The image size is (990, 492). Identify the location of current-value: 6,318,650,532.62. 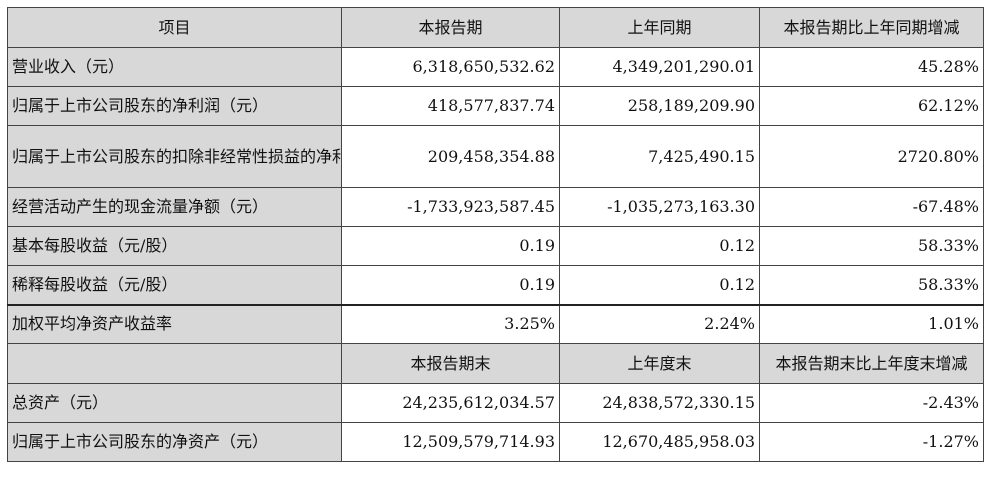
(450, 67).